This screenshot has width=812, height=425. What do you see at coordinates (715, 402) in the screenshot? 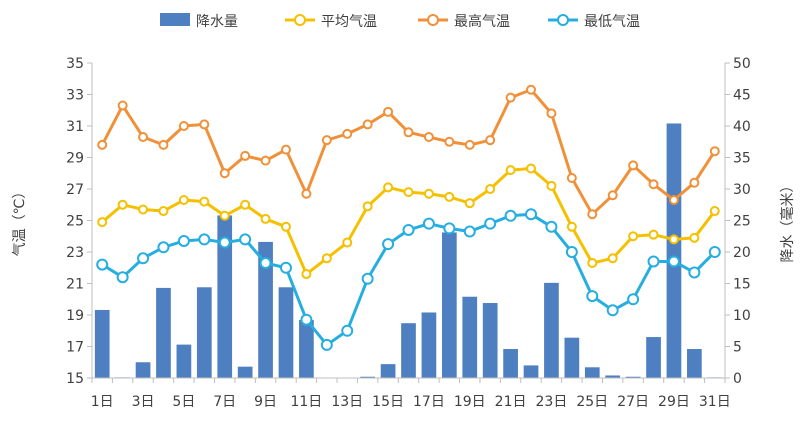
I see `x-tick-label: 31日` at bounding box center [715, 402].